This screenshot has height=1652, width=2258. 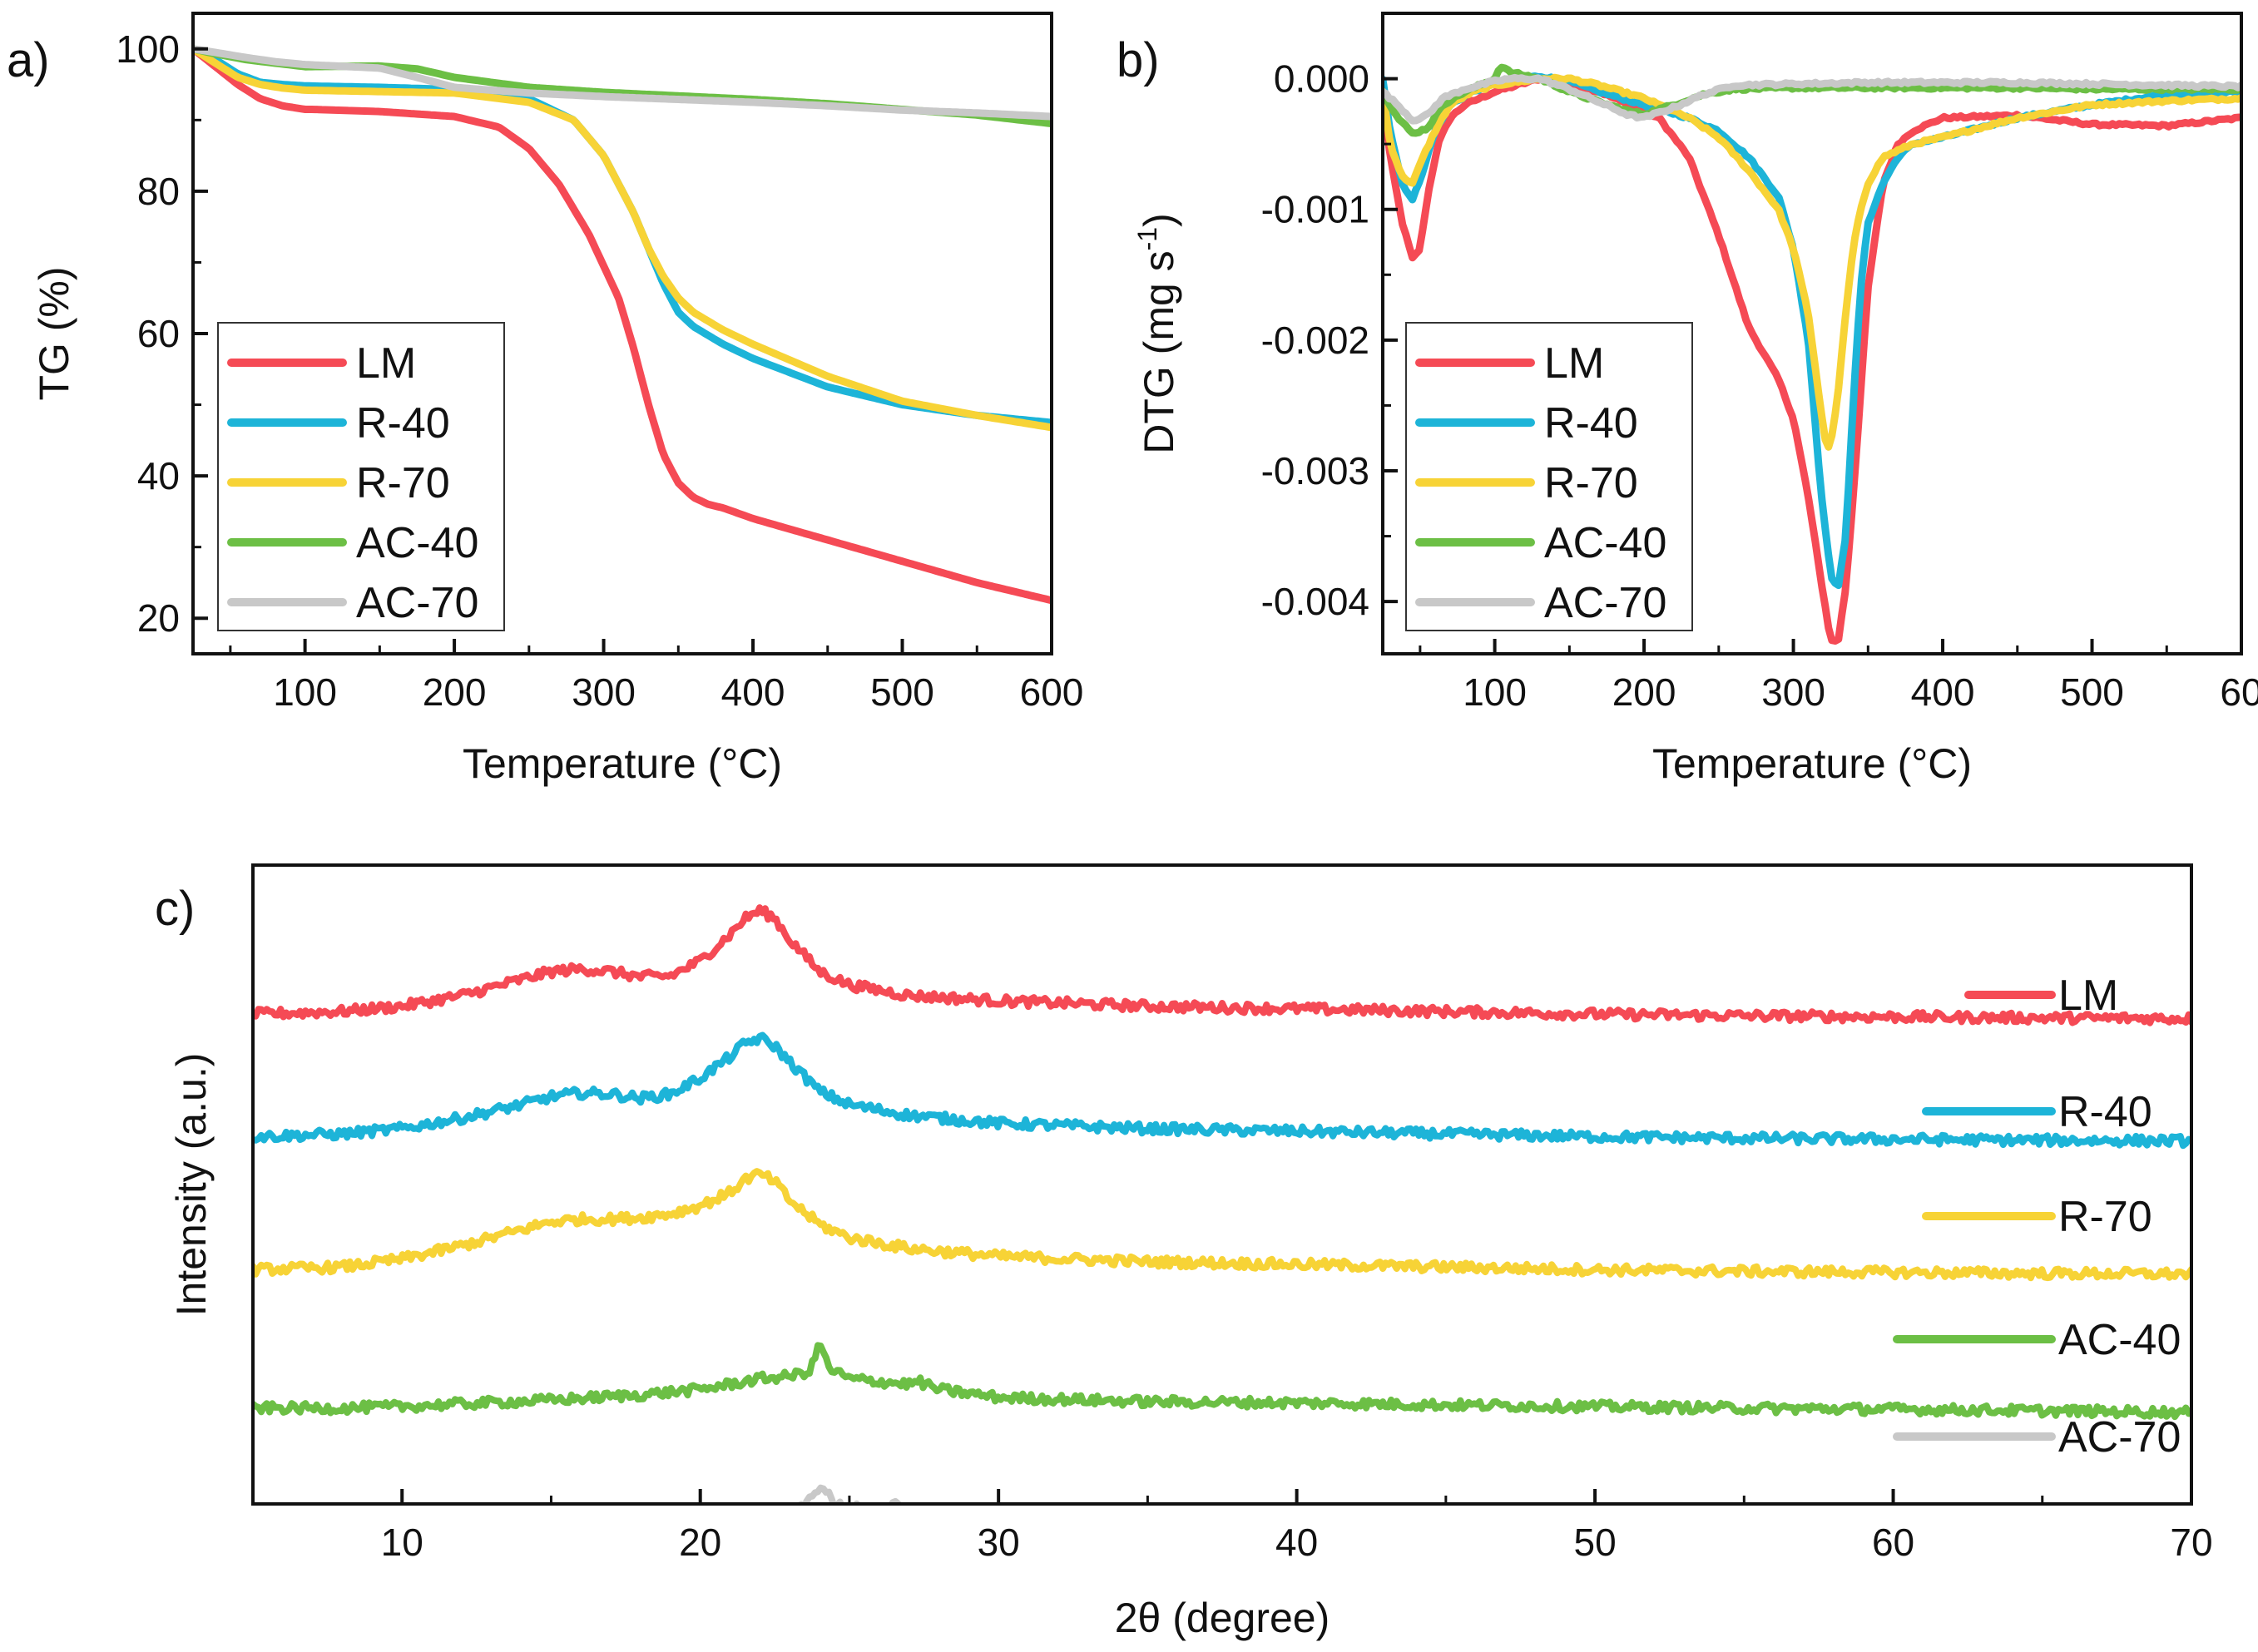 What do you see at coordinates (1591, 483) in the screenshot?
I see `panel-b-legend-label-r-70: R-70` at bounding box center [1591, 483].